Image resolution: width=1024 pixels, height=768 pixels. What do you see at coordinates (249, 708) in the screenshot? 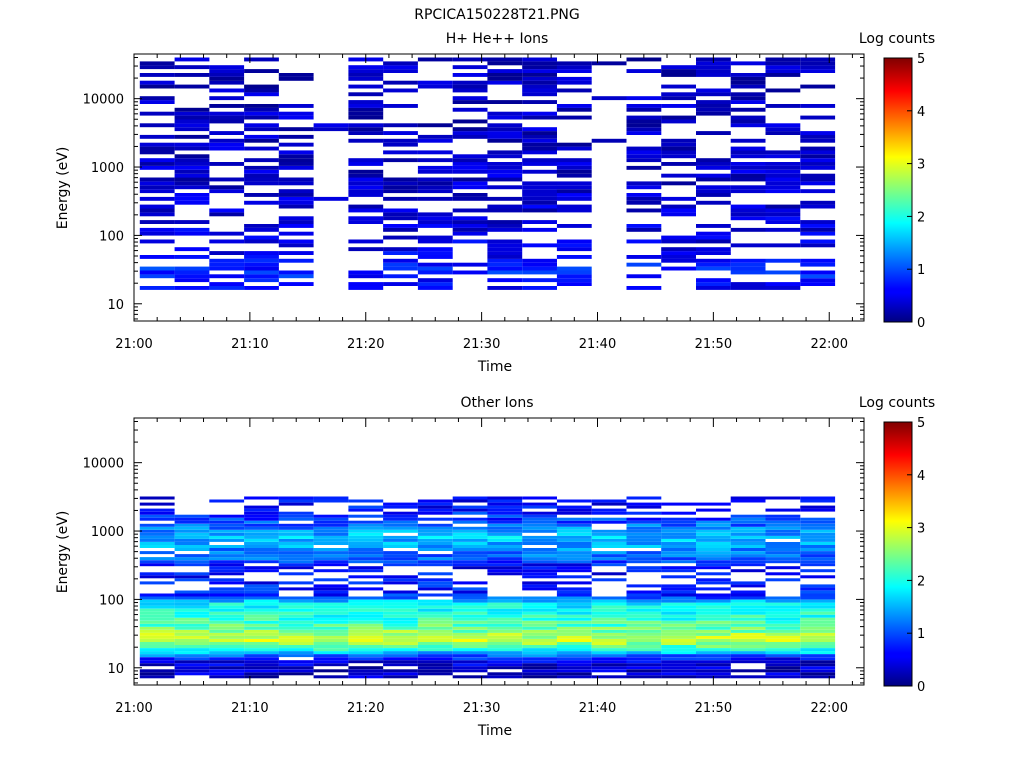
I see `x-tick-label: 21:10` at bounding box center [249, 708].